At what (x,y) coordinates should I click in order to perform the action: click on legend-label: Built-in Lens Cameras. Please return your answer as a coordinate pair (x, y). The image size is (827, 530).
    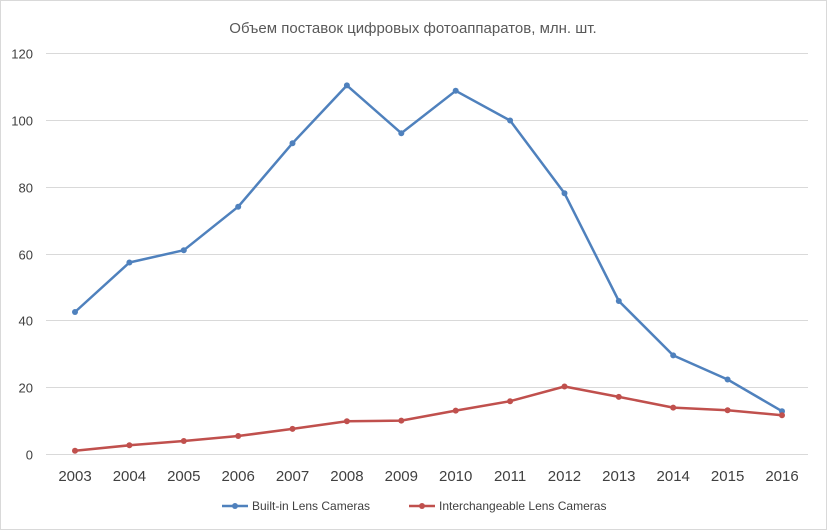
    Looking at the image, I should click on (311, 506).